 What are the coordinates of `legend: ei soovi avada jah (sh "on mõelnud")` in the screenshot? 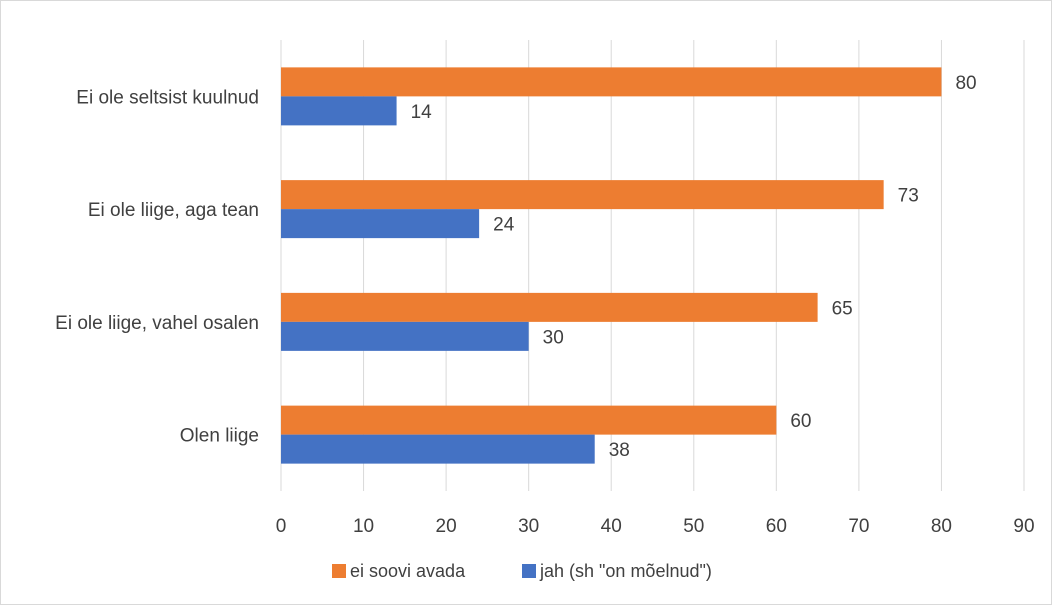 It's located at (522, 571).